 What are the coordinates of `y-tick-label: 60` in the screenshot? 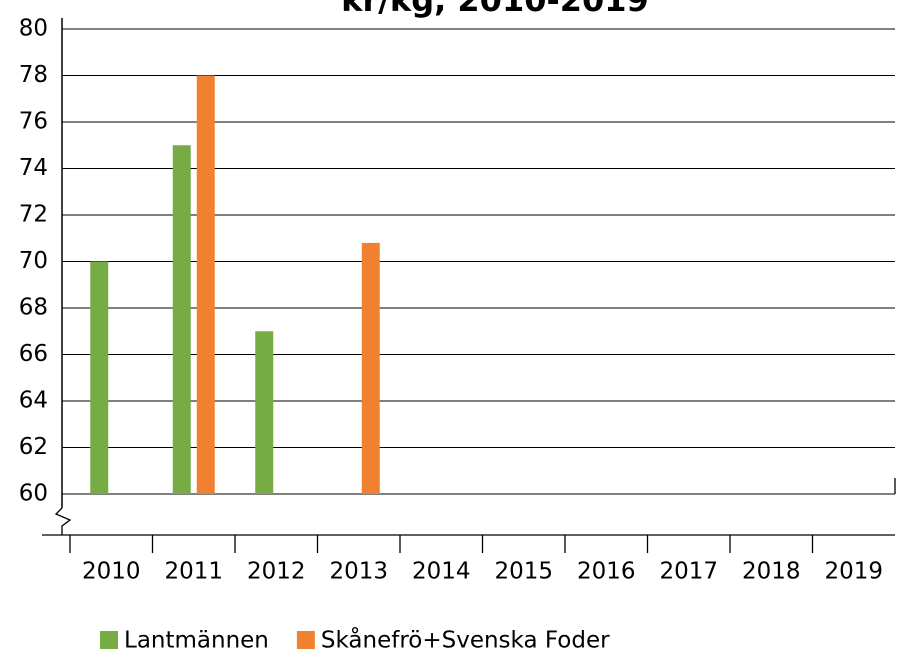 It's located at (33, 494).